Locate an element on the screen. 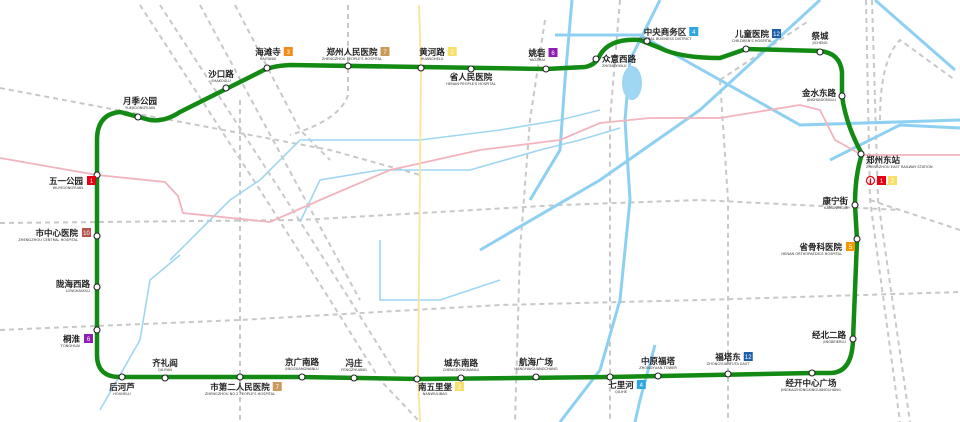 The image size is (960, 422). station-name: 京广南路 is located at coordinates (302, 362).